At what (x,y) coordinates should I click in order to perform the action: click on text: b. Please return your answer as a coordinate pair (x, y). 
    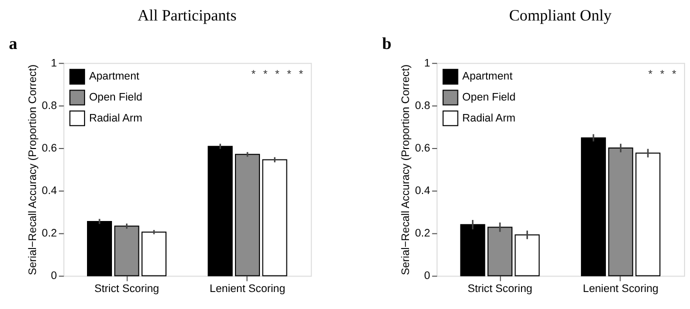
    Looking at the image, I should click on (387, 44).